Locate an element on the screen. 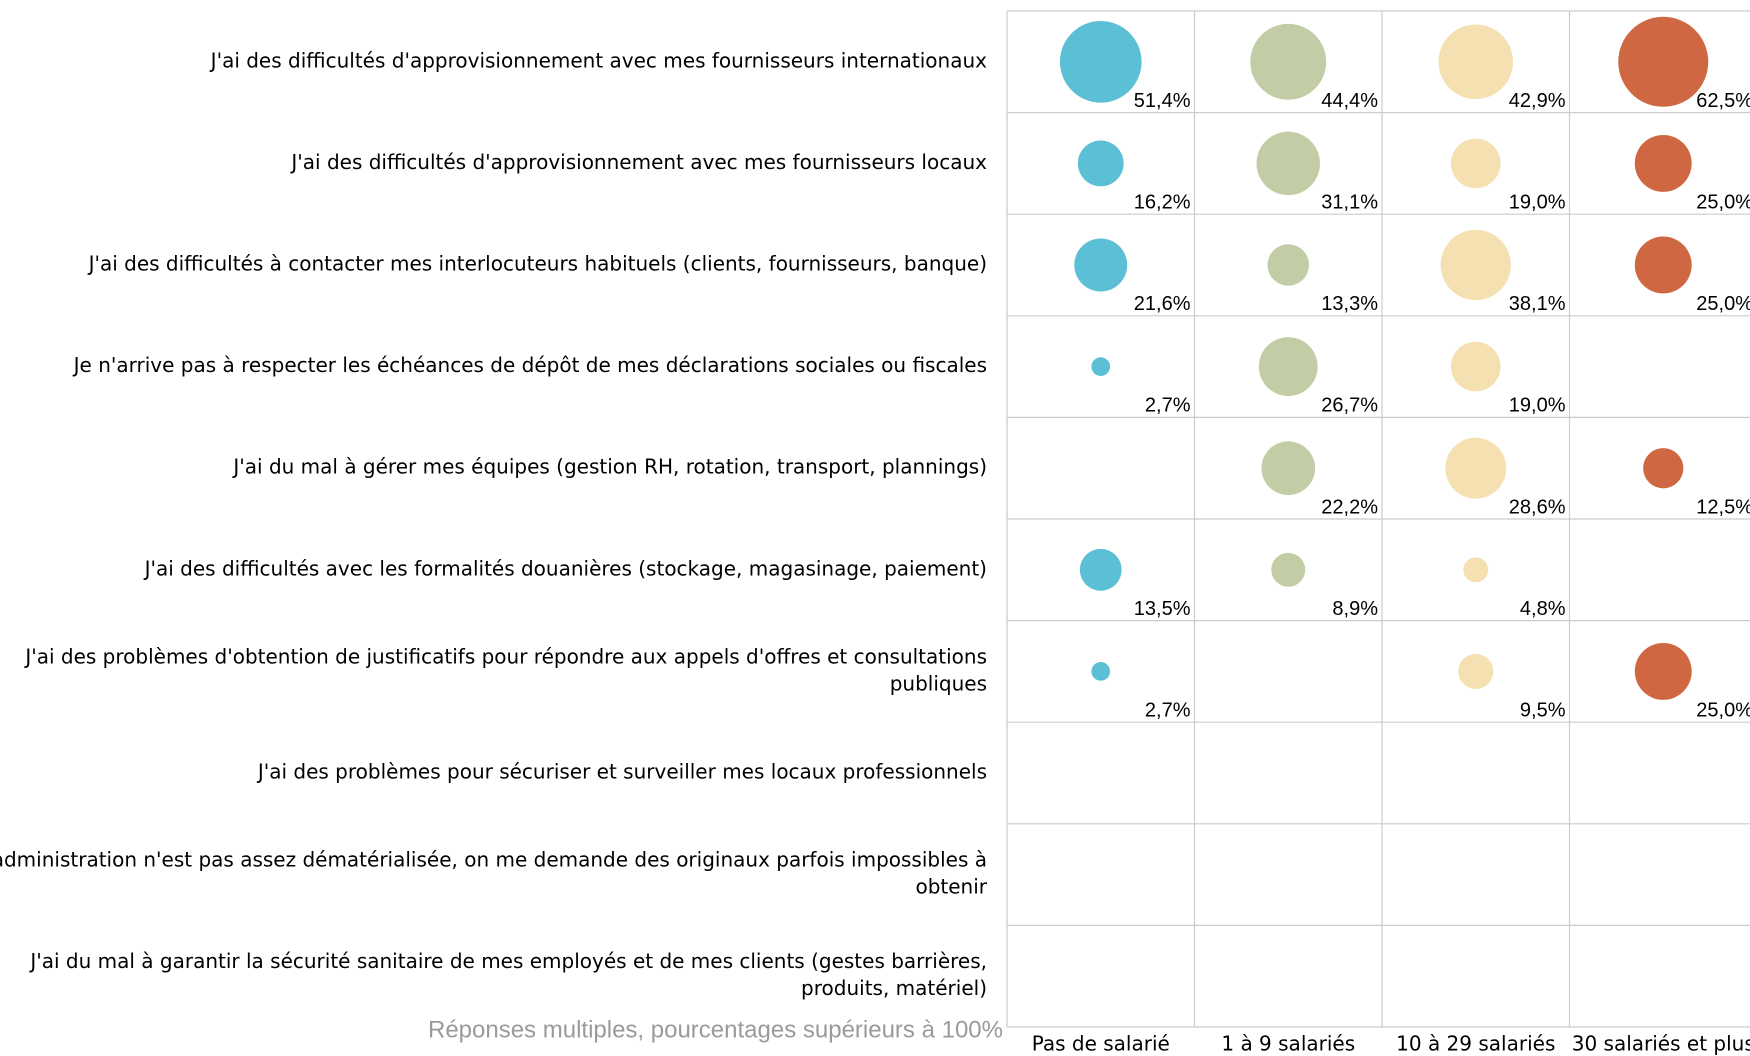 This screenshot has width=1750, height=1056. value-label: 4,8% is located at coordinates (1543, 609).